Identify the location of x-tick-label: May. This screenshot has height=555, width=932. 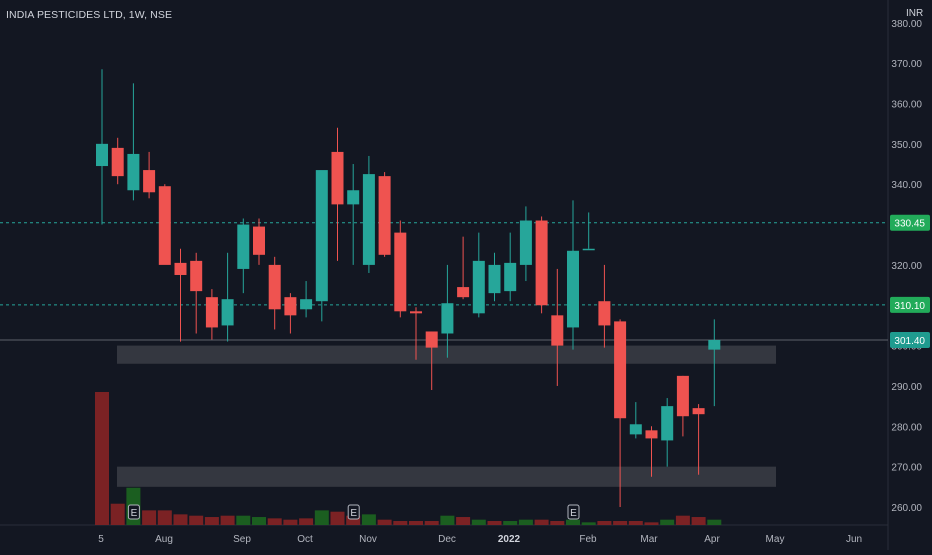
(775, 539).